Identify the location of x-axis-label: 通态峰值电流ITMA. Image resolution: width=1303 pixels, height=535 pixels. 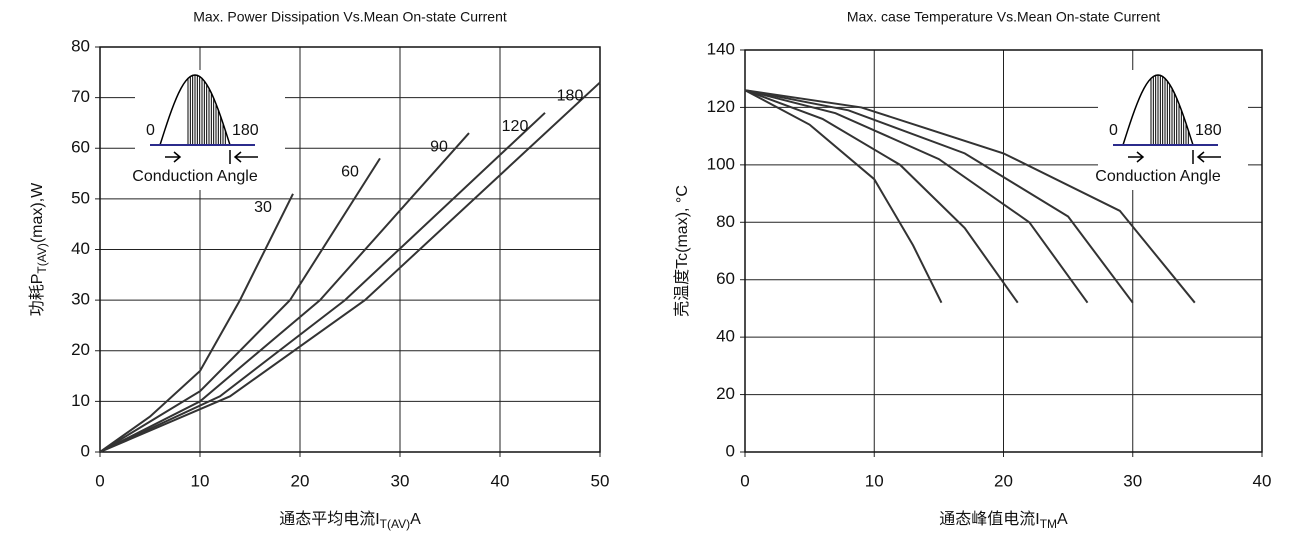
(1003, 520).